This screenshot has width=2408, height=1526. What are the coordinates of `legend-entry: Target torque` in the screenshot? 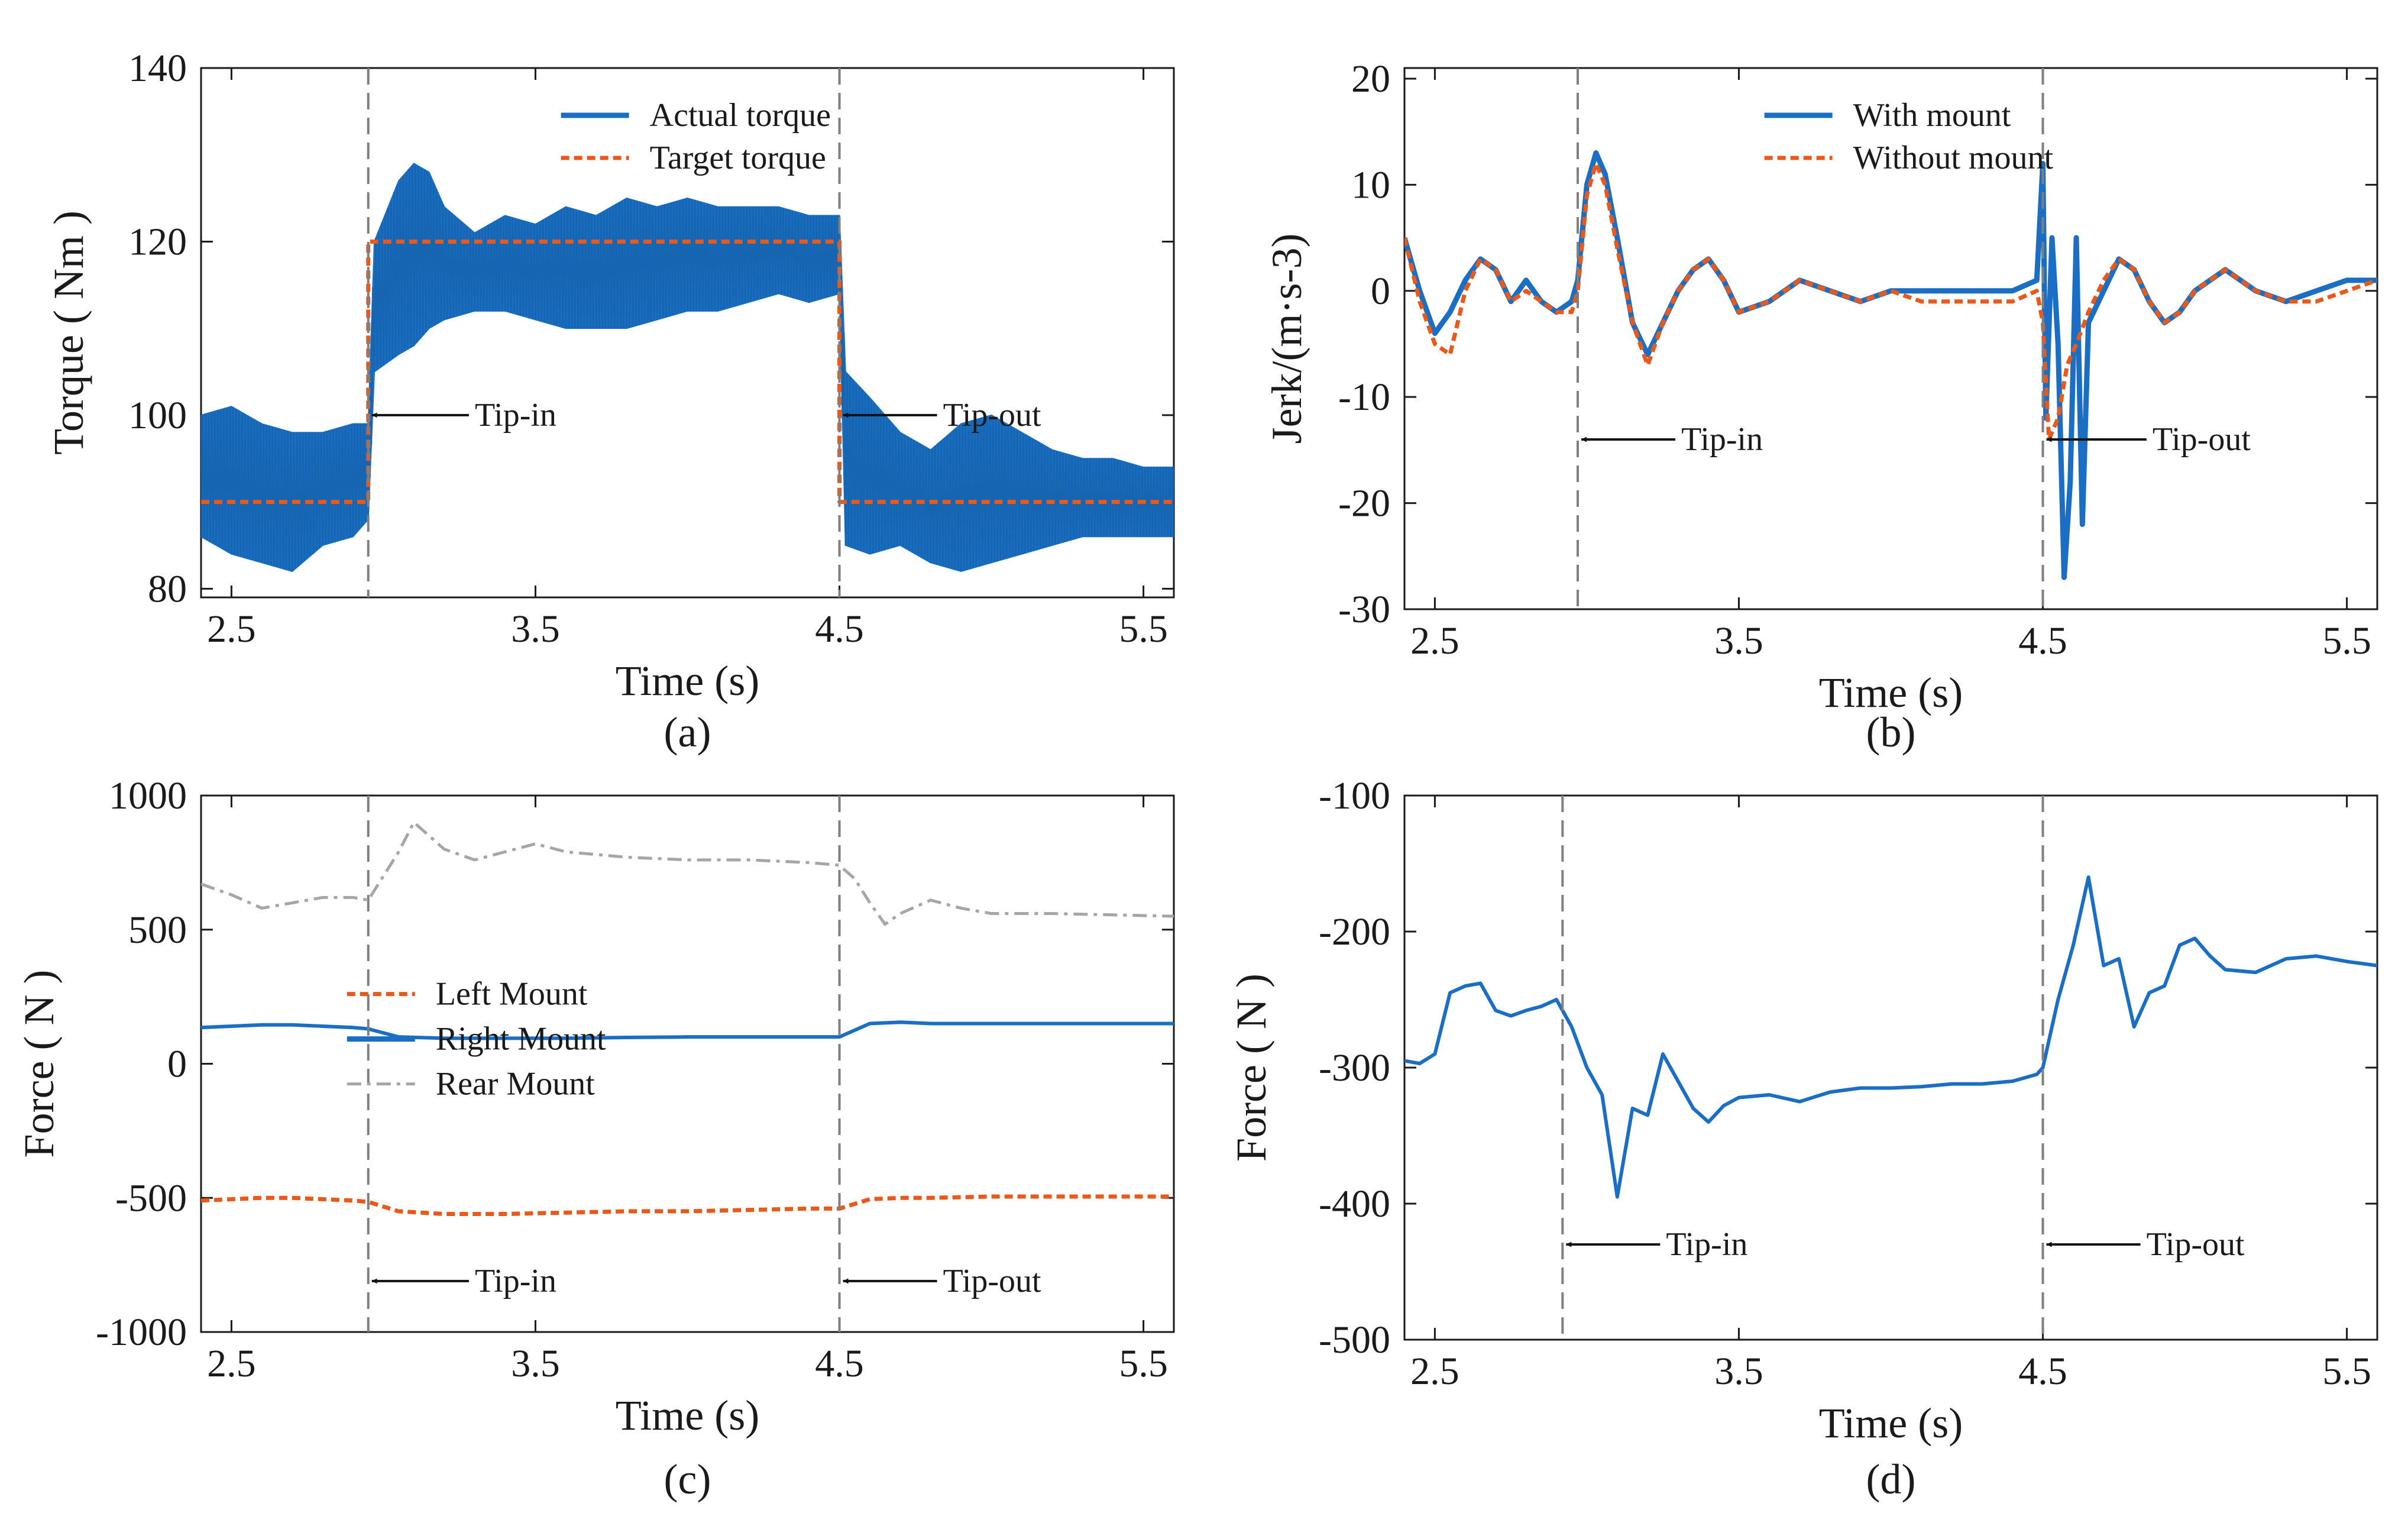 It's located at (738, 158).